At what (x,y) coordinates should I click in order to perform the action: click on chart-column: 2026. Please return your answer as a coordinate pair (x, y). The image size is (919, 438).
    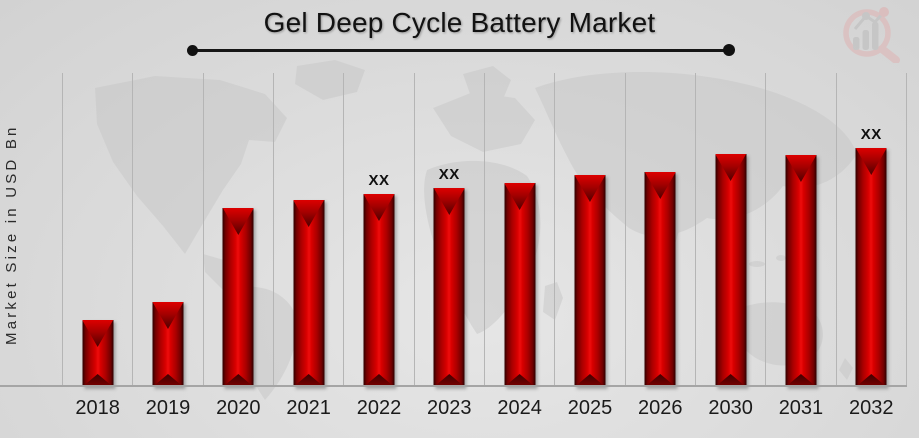
    Looking at the image, I should click on (661, 246).